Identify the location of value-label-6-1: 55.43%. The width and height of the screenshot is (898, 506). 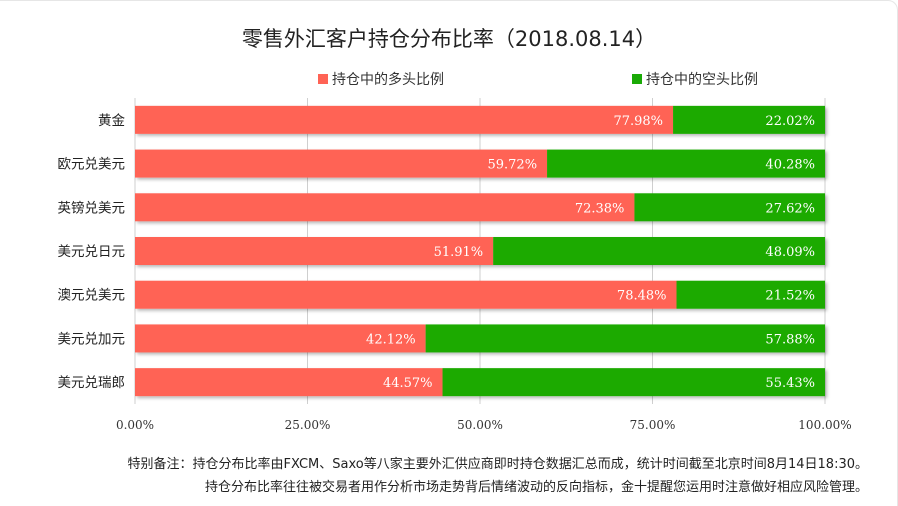
(790, 383).